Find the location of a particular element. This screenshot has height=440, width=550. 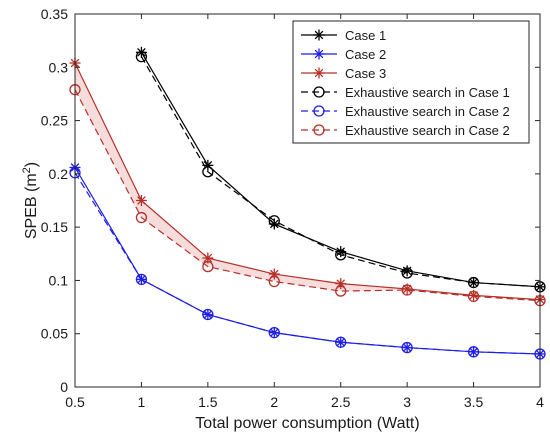

x-tick-label: 2 is located at coordinates (274, 402).